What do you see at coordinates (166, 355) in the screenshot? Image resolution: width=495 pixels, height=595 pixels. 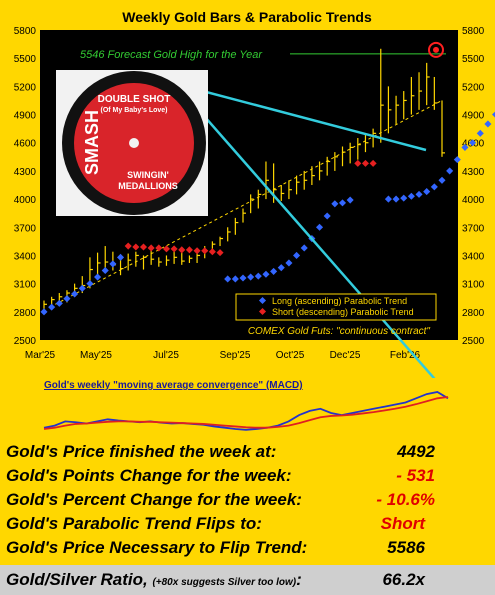 I see `x-tick-label: Jul'25` at bounding box center [166, 355].